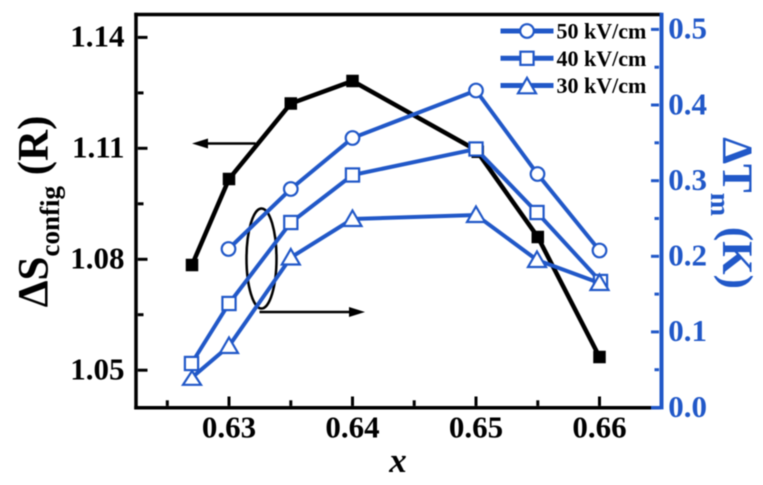  What do you see at coordinates (229, 426) in the screenshot?
I see `svg-text: 0.63` at bounding box center [229, 426].